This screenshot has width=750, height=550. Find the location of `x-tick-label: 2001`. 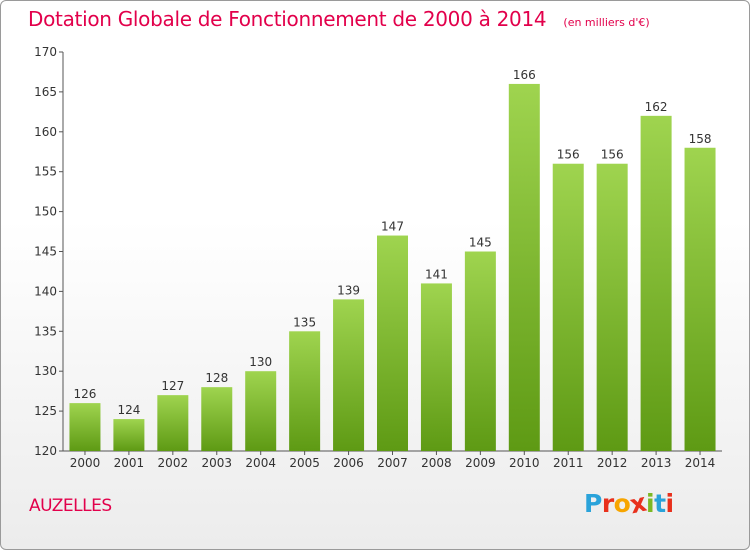

x-tick-label: 2001 is located at coordinates (129, 463).